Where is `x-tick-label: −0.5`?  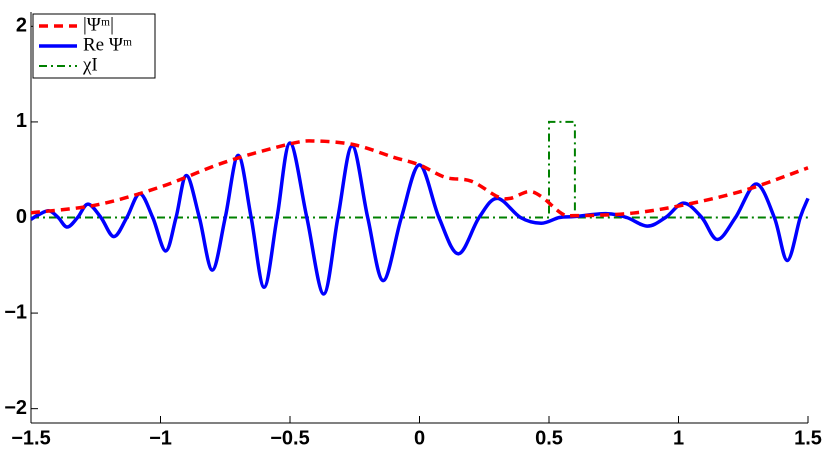
x-tick-label: −0.5 is located at coordinates (289, 438).